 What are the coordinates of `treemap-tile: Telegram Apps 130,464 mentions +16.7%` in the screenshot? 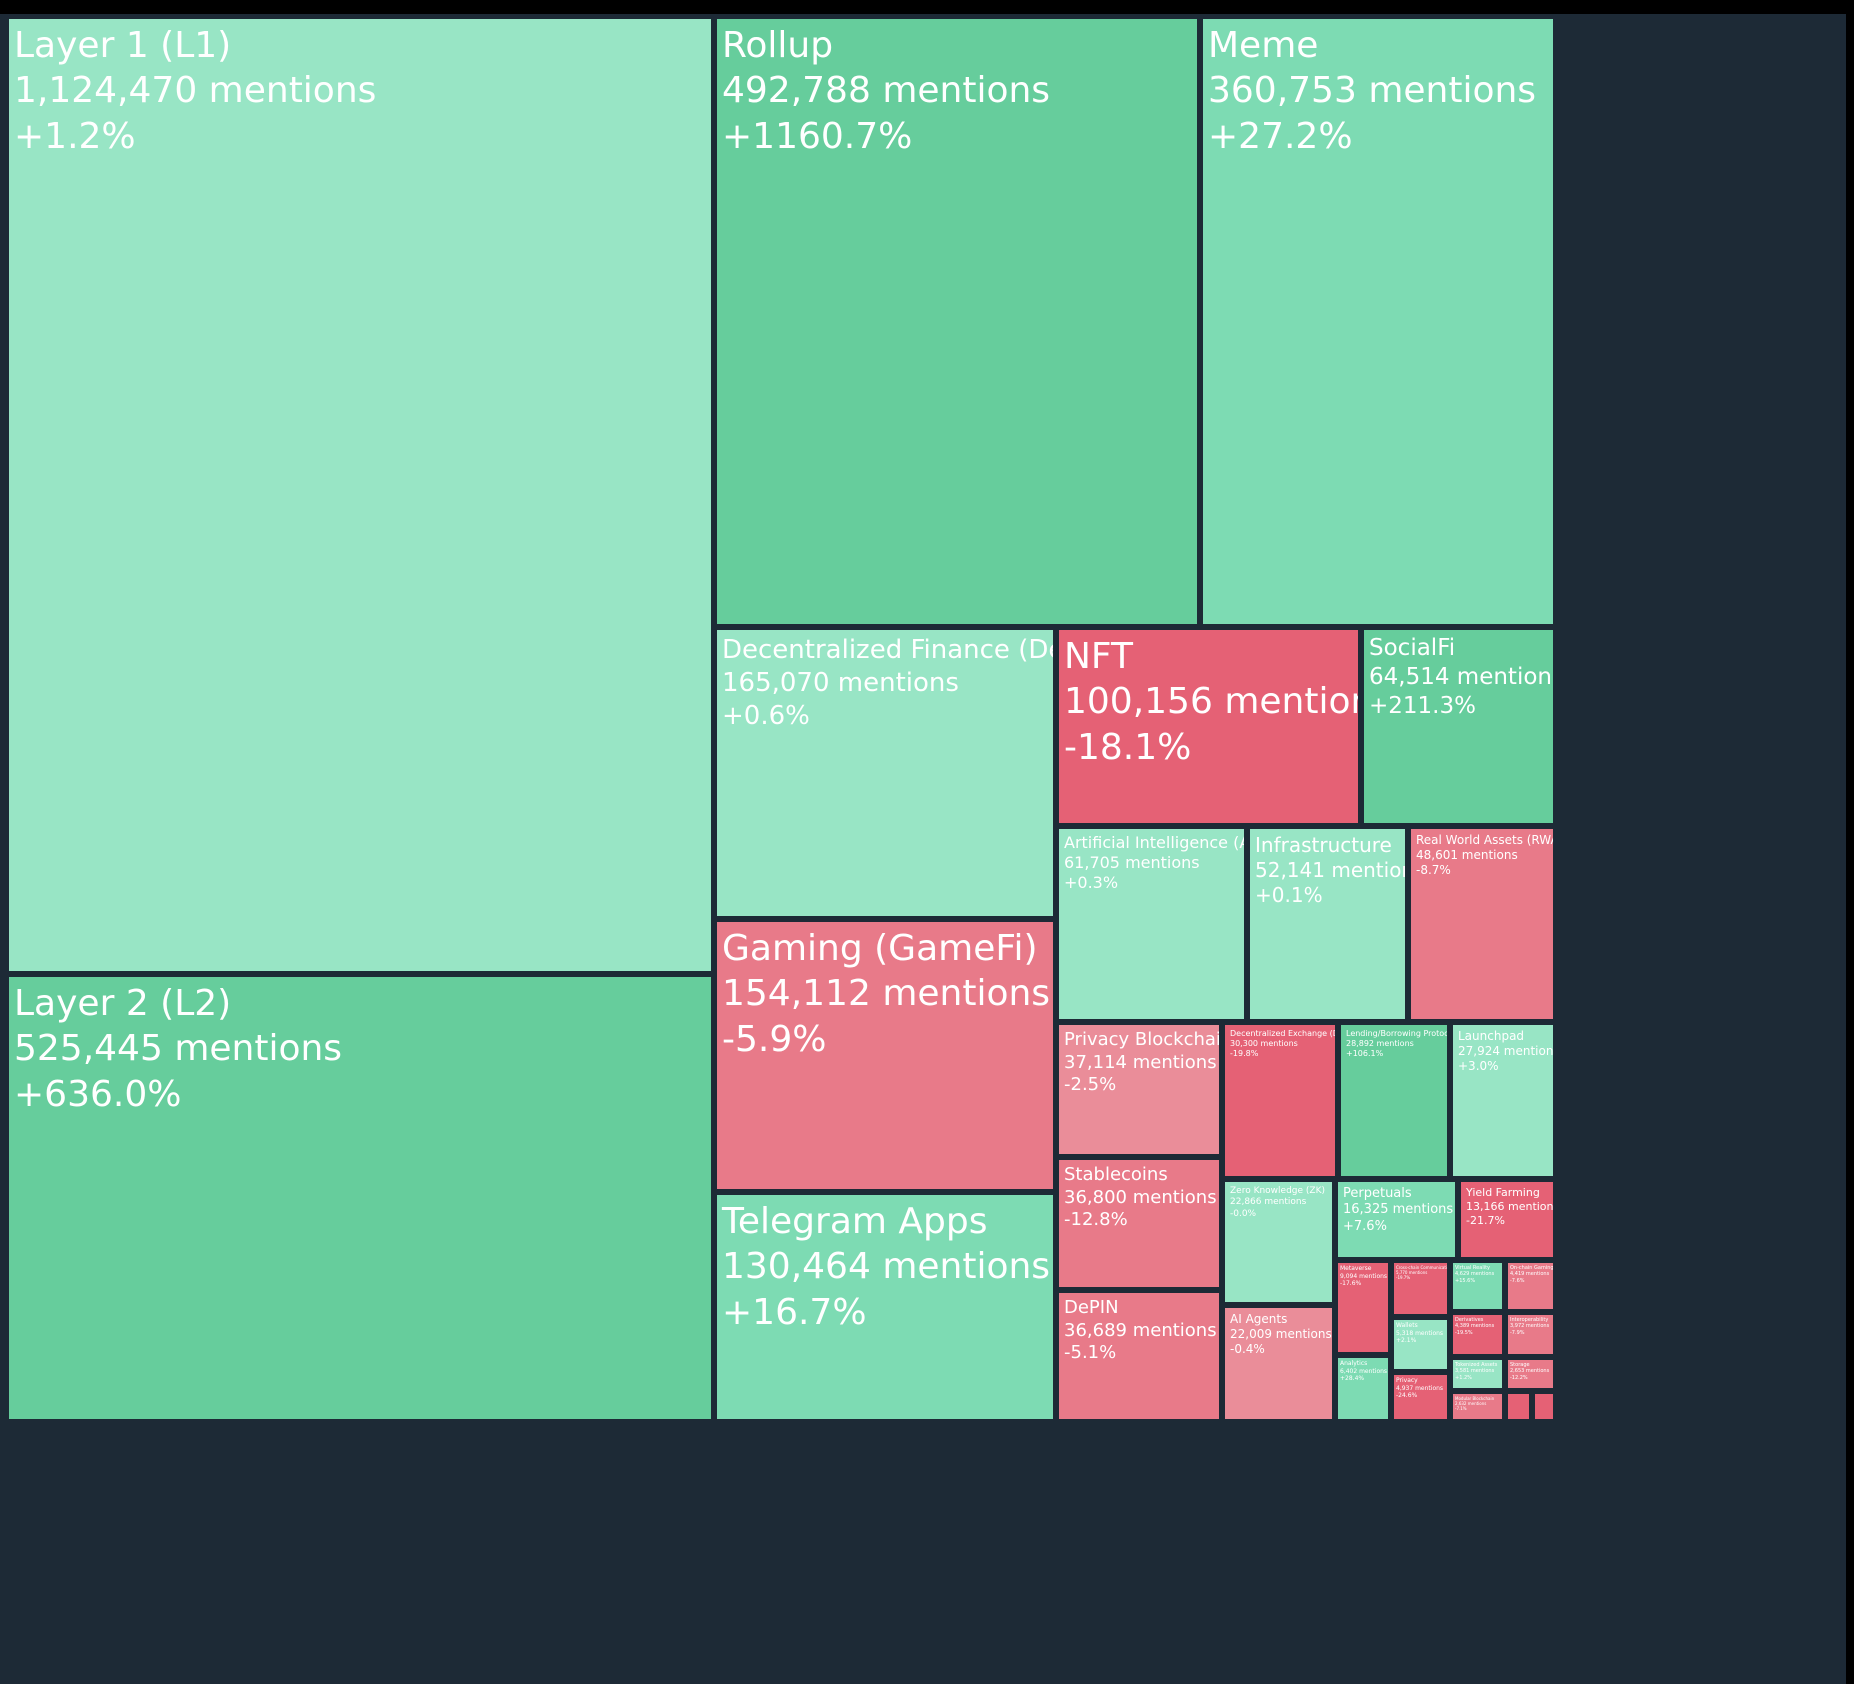 It's located at (885, 1307).